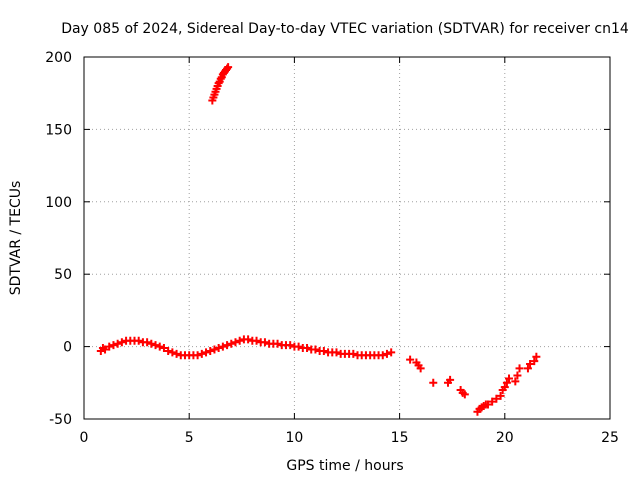 Image resolution: width=640 pixels, height=480 pixels. I want to click on y-tick-label: 200, so click(58, 58).